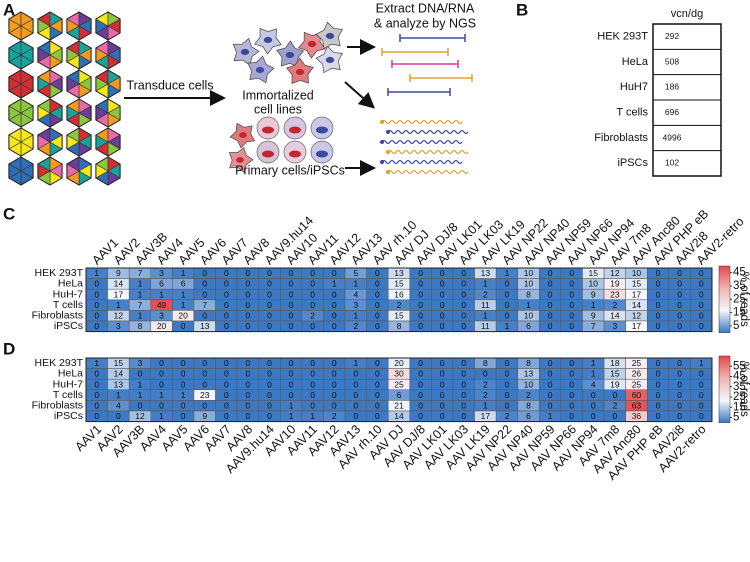 This screenshot has width=750, height=562. What do you see at coordinates (169, 85) in the screenshot?
I see `transduce-label: Transduce cells` at bounding box center [169, 85].